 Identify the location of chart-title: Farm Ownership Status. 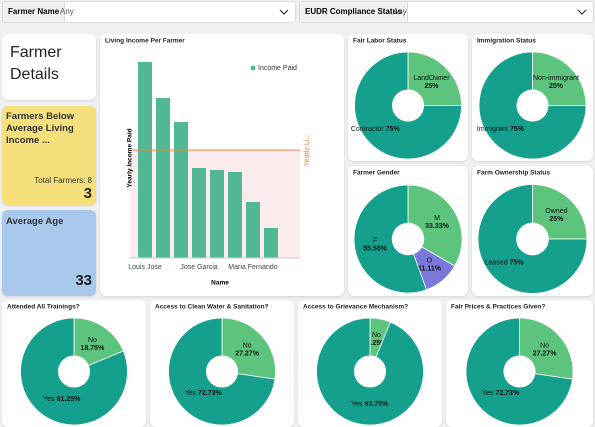
(513, 173).